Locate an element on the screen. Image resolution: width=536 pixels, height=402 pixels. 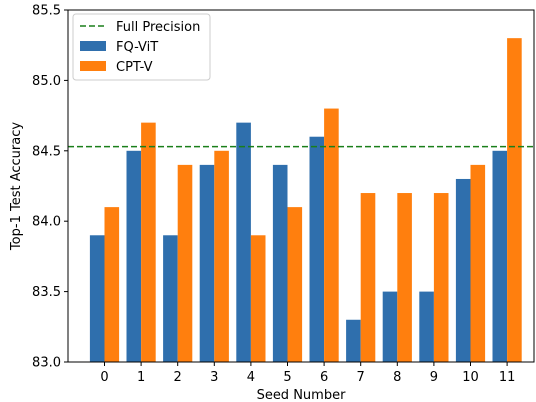
legend-label-fq-vit: FQ-ViT is located at coordinates (137, 47).